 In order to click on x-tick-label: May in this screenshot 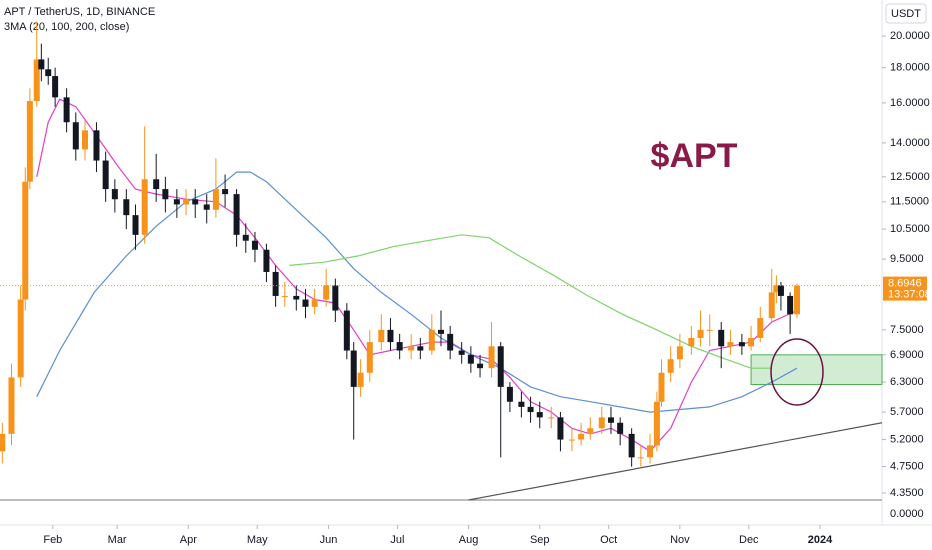, I will do `click(257, 540)`.